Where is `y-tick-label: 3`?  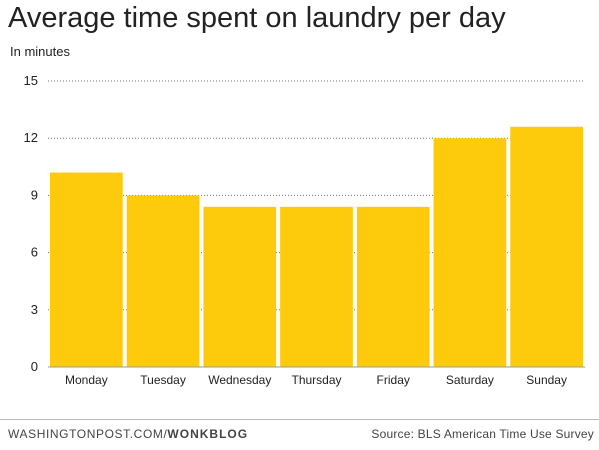 y-tick-label: 3 is located at coordinates (34, 309).